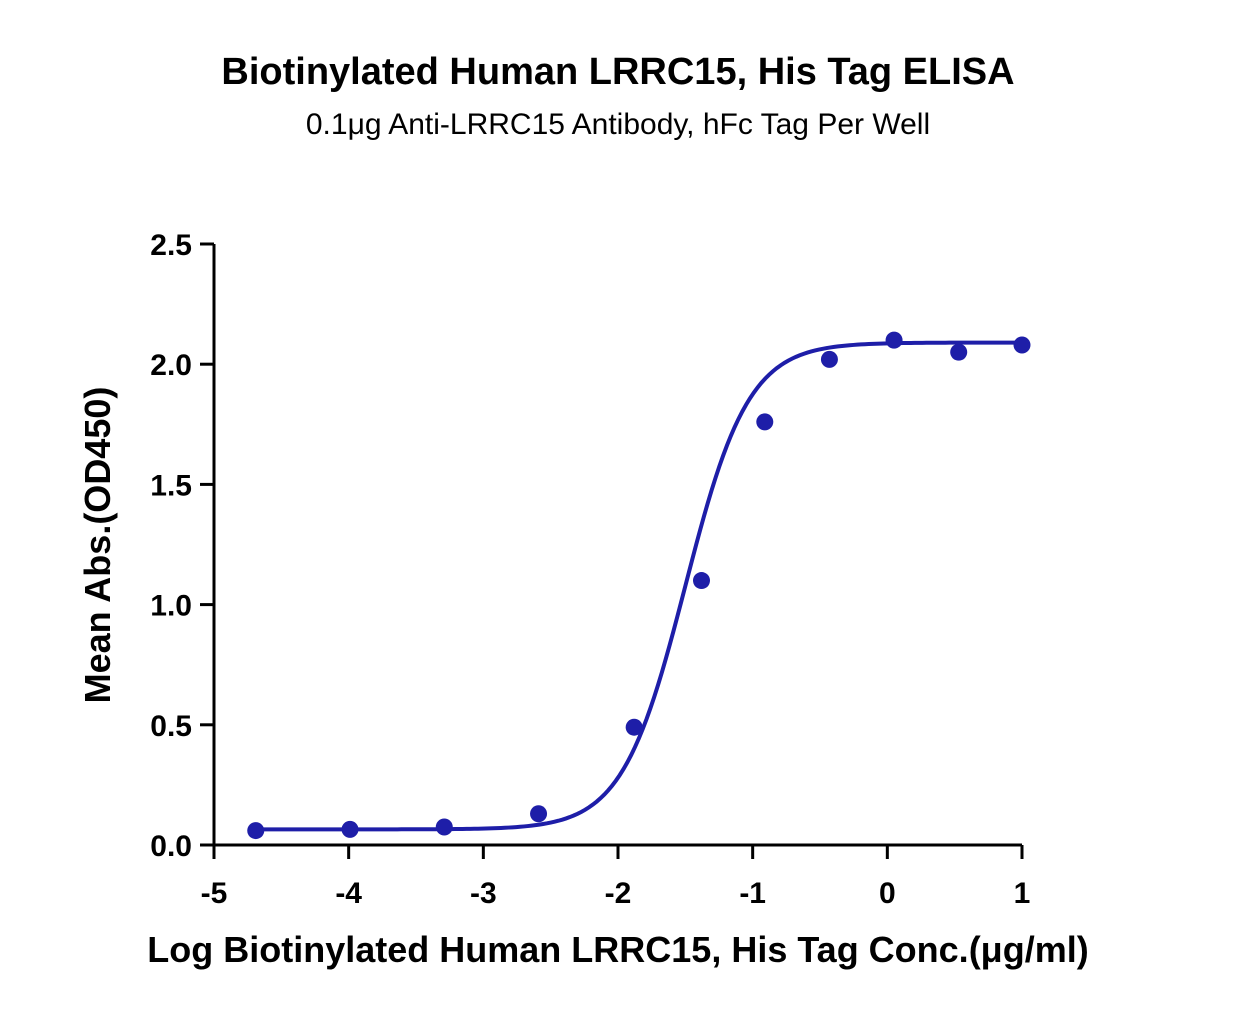  What do you see at coordinates (483, 893) in the screenshot?
I see `x-tick-label: -3` at bounding box center [483, 893].